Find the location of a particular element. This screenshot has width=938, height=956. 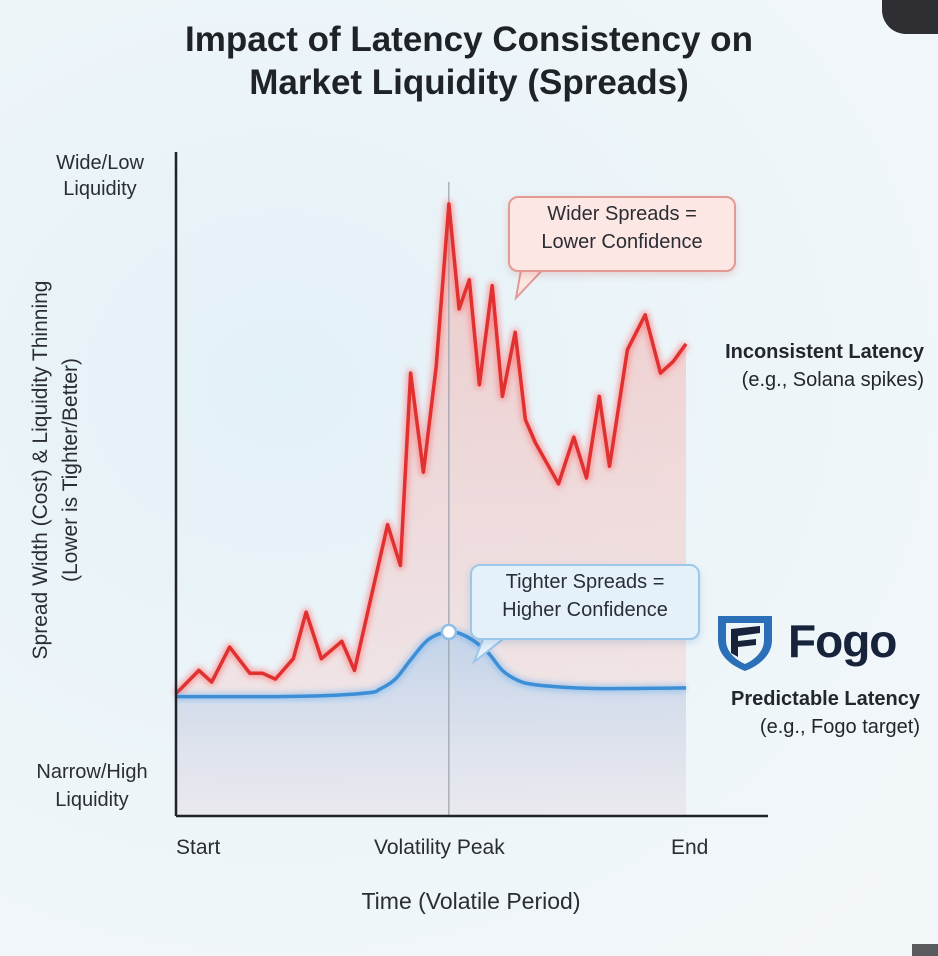

predictable-latency-line is located at coordinates (431, 664).